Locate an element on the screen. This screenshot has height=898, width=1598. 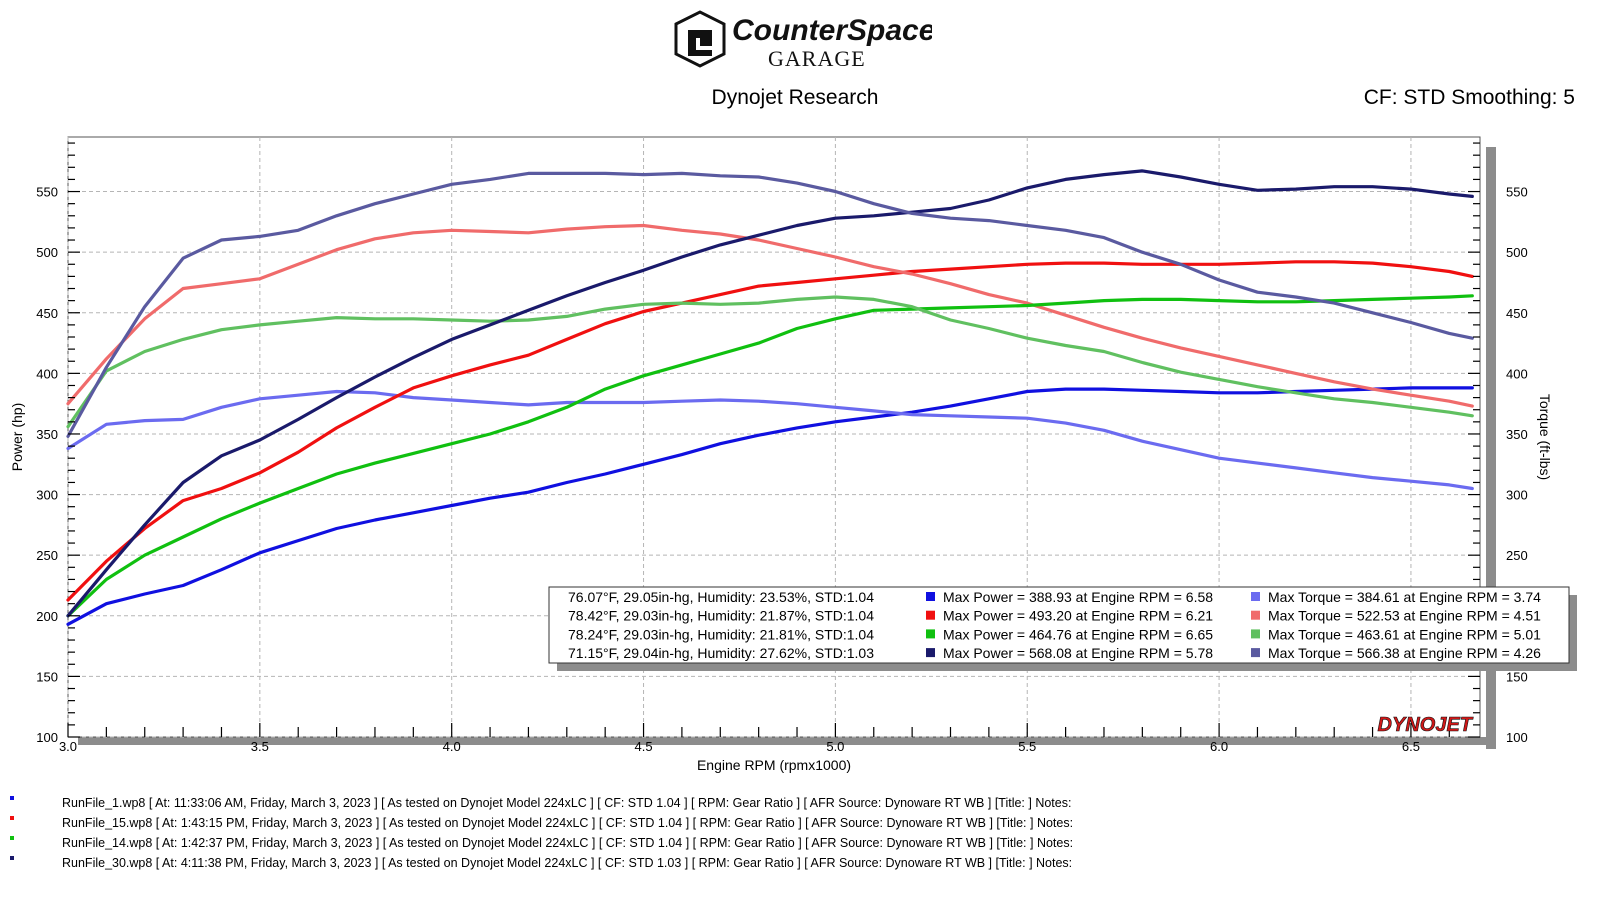
series-line-run14_torque is located at coordinates (770, 362).